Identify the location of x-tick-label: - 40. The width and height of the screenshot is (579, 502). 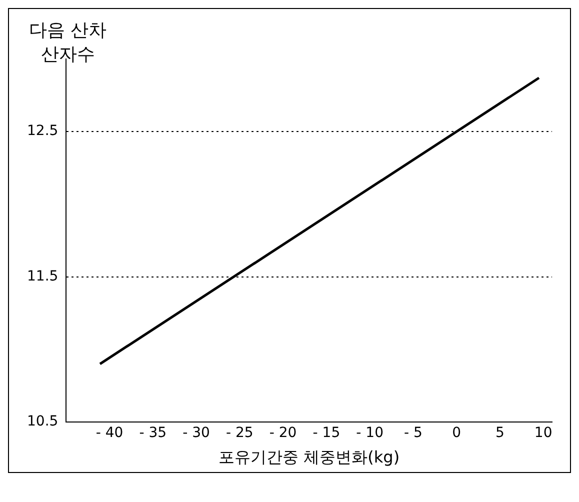
(110, 433).